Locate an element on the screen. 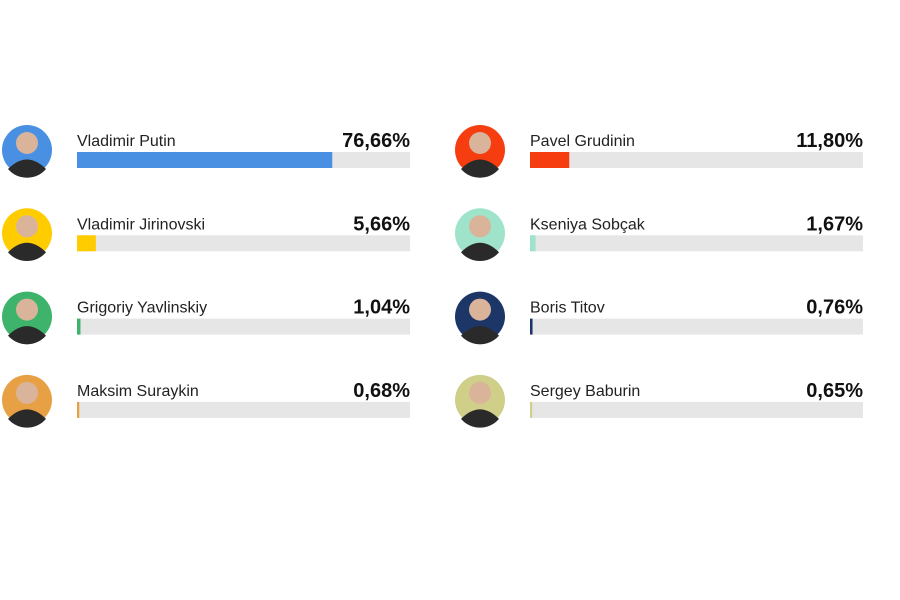 This screenshot has height=600, width=900. value-label: 0,68% is located at coordinates (381, 391).